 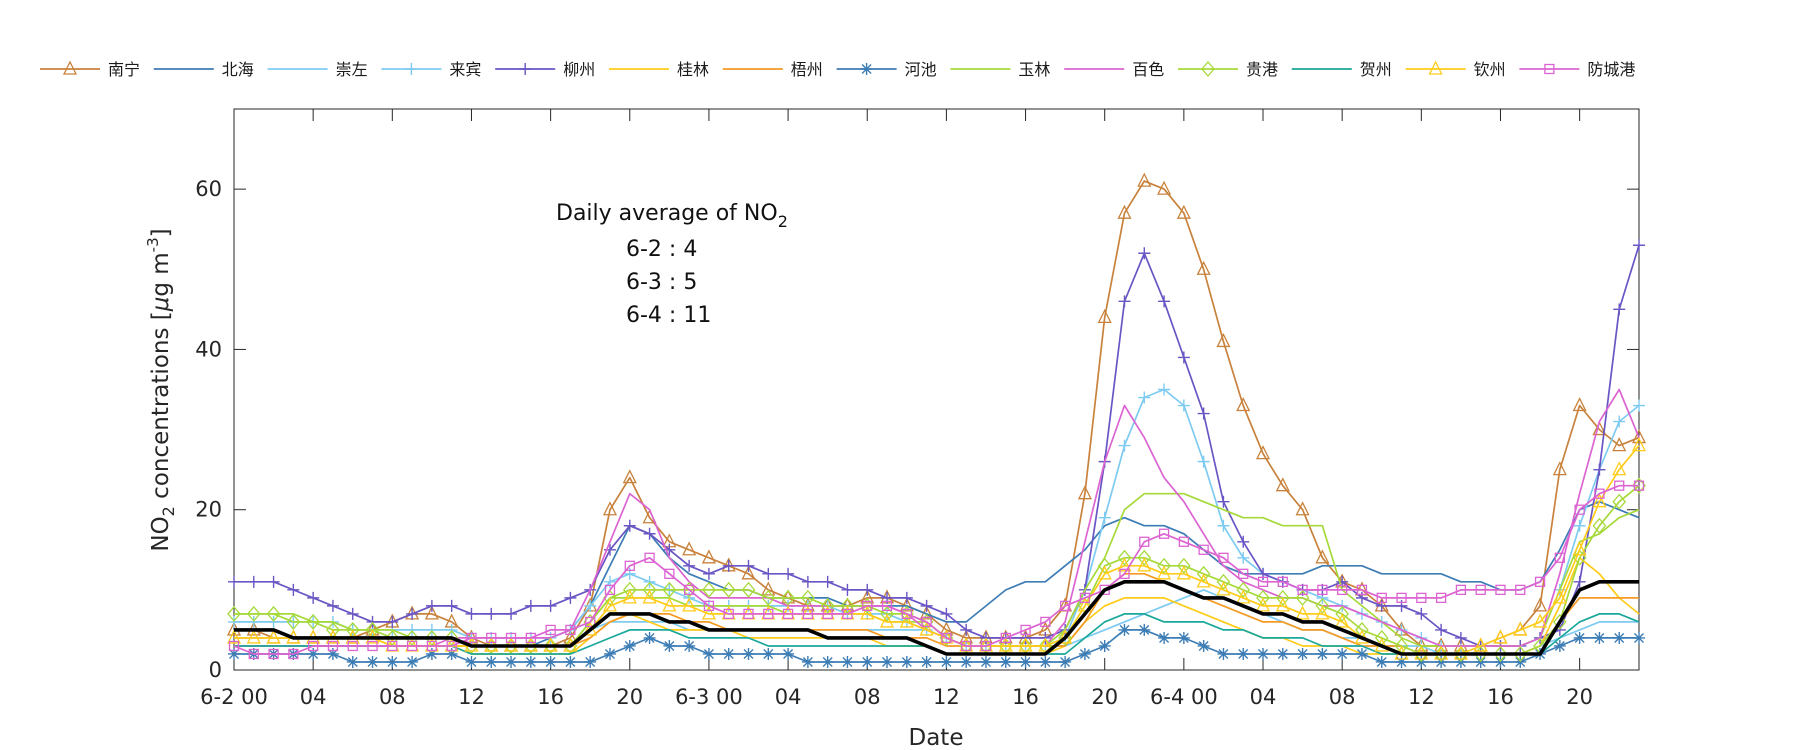 What do you see at coordinates (709, 697) in the screenshot?
I see `x-tick-label: 6-3 00` at bounding box center [709, 697].